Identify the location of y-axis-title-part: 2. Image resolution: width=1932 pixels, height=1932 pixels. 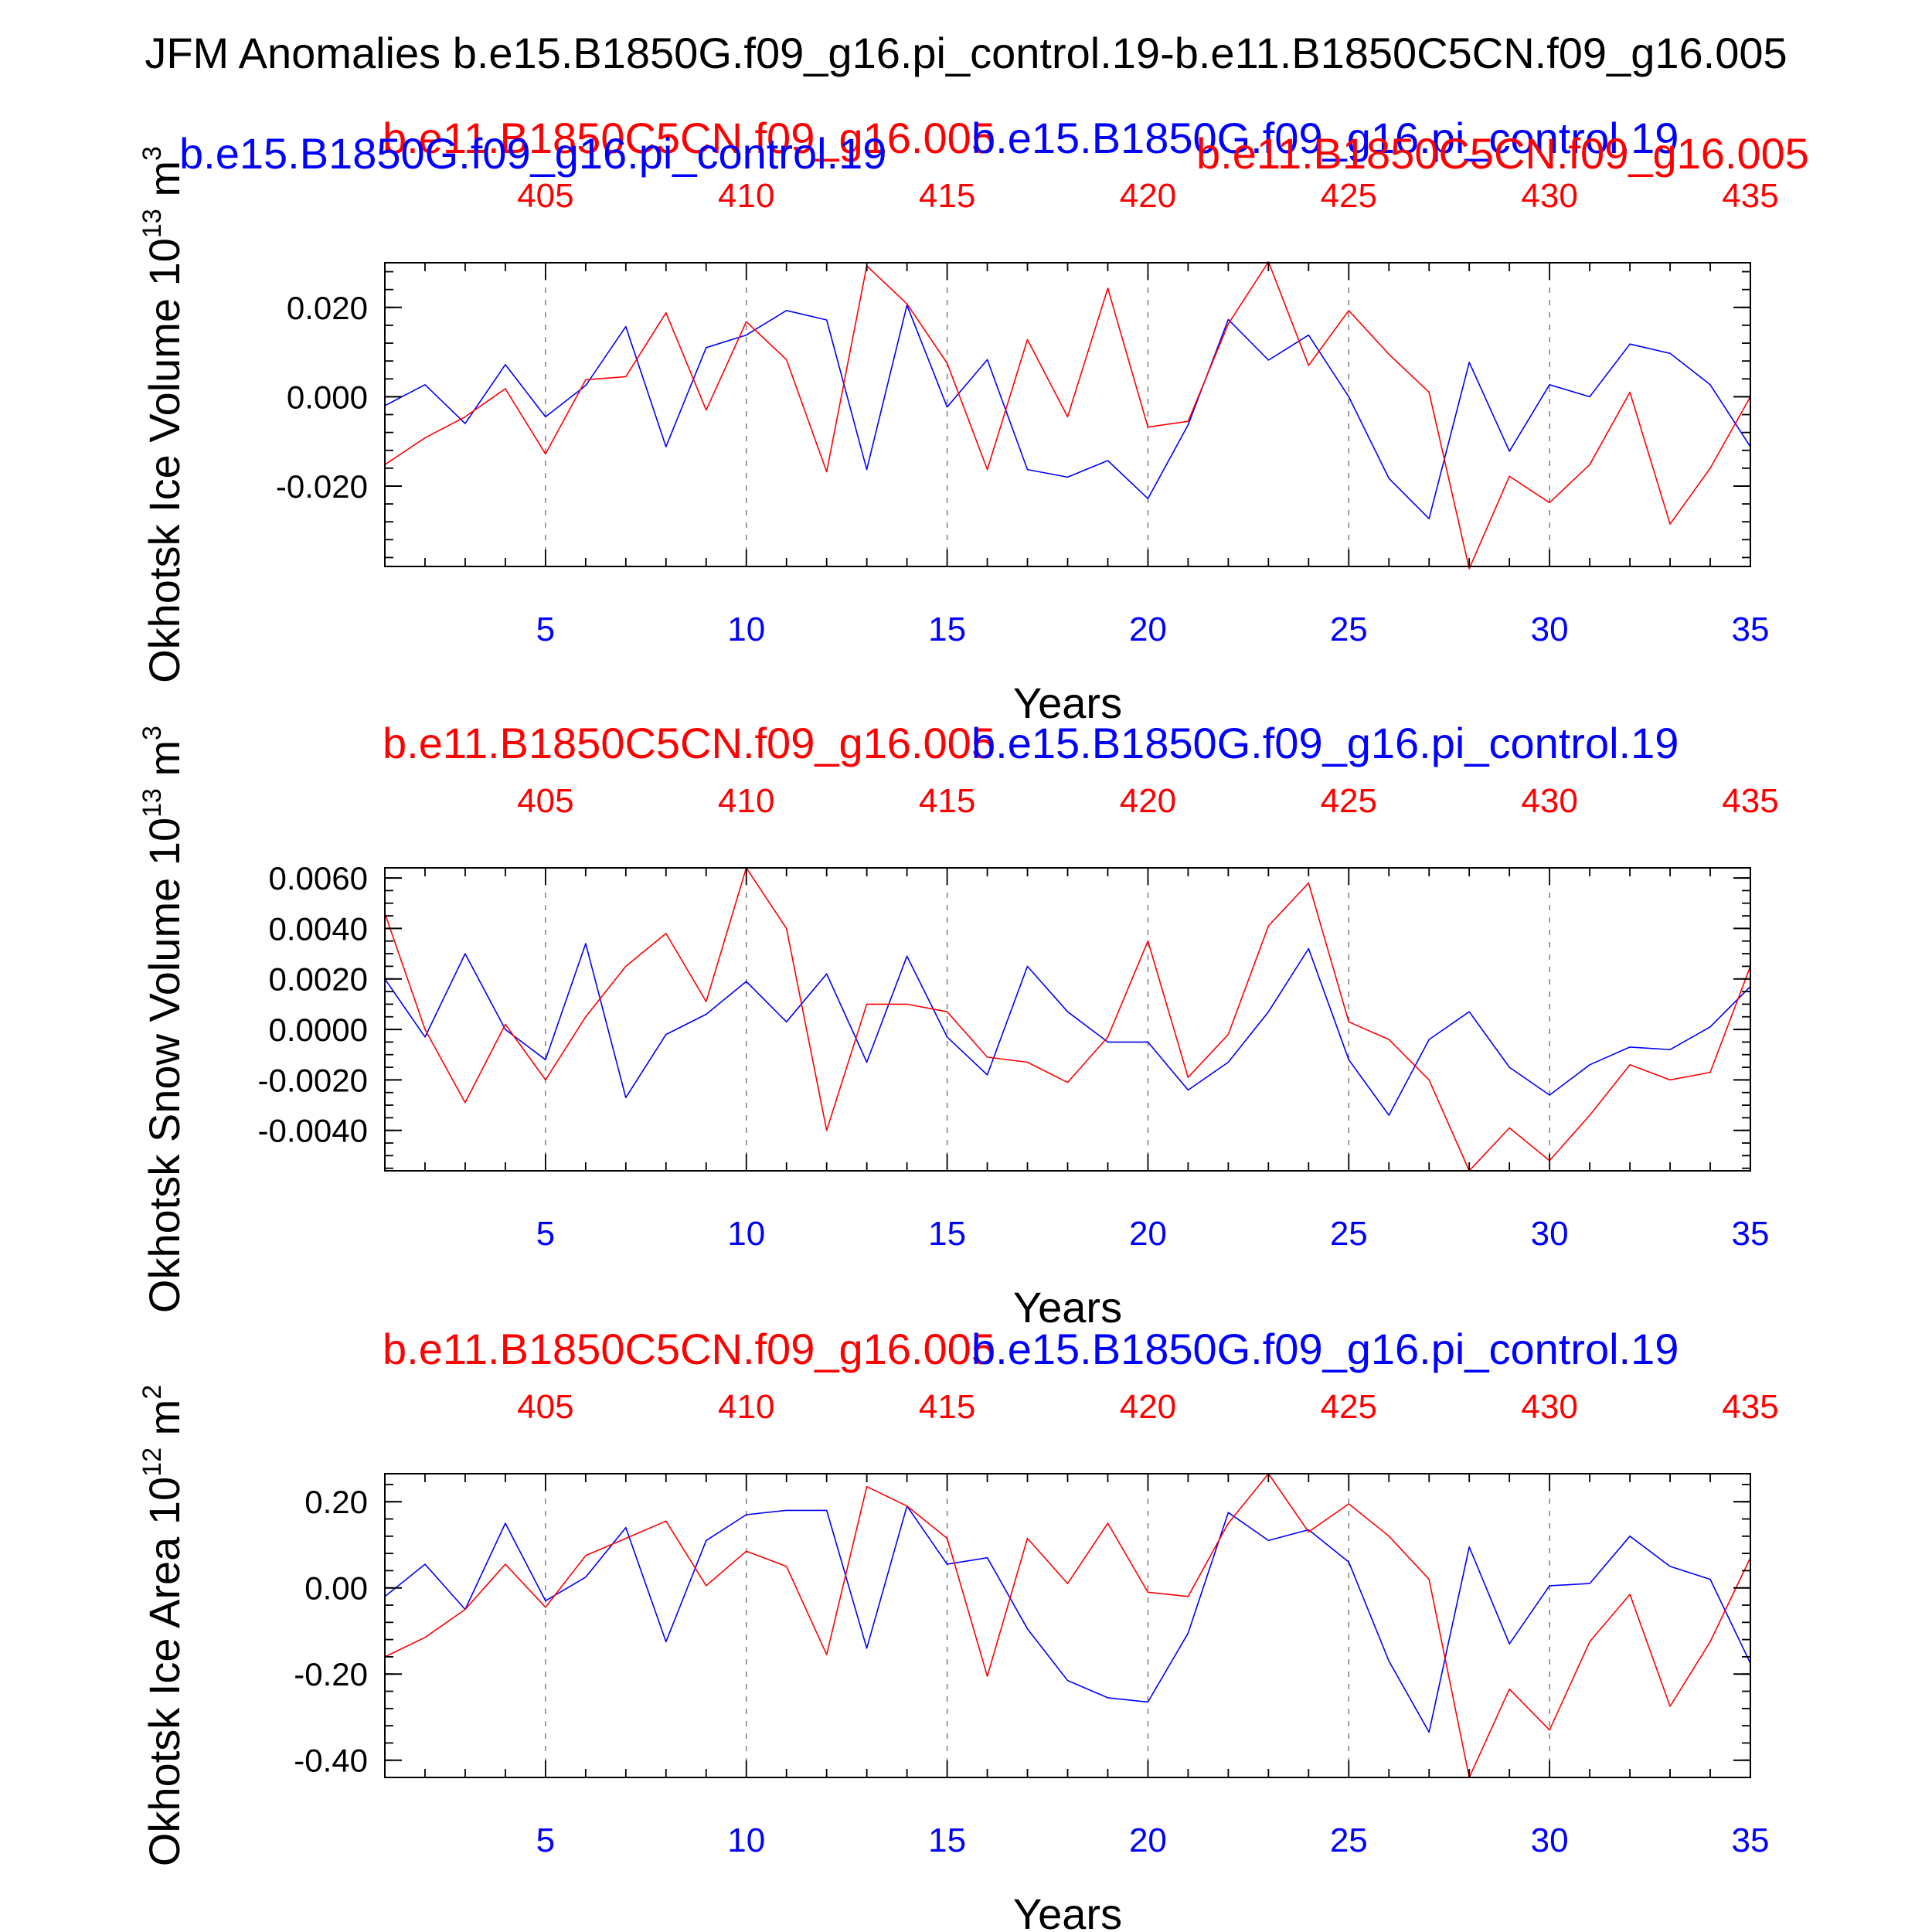
(152, 1392).